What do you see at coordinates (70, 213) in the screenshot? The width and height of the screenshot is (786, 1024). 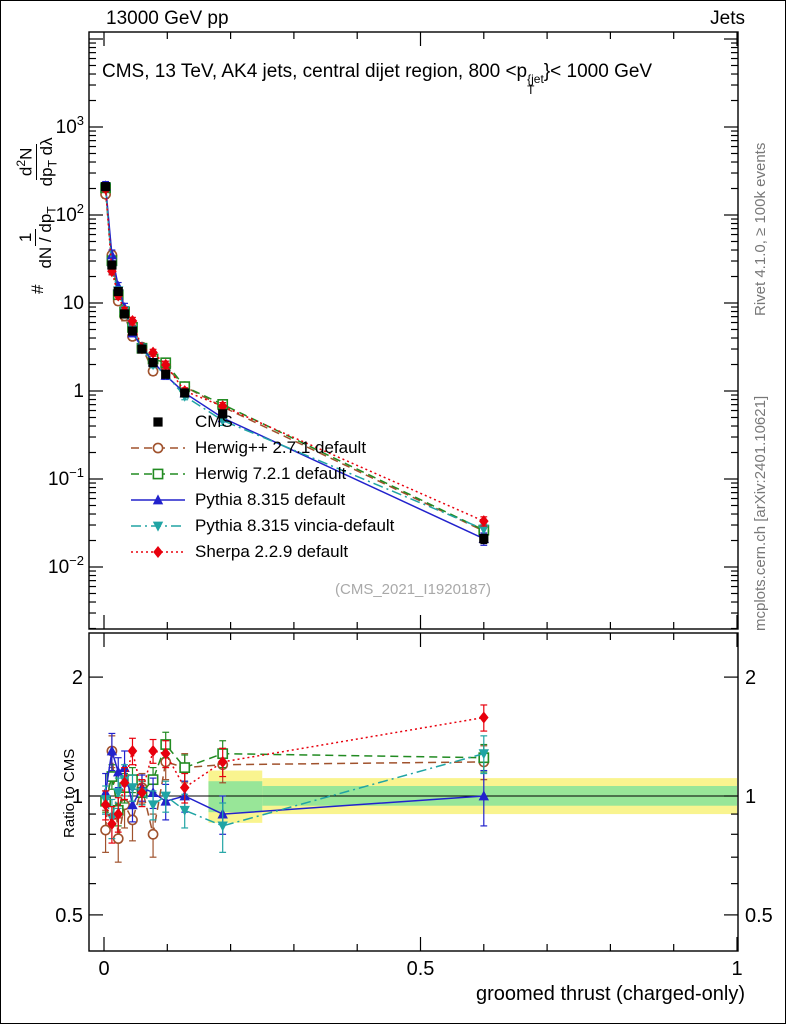 I see `main-y-tick-label: 10²` at bounding box center [70, 213].